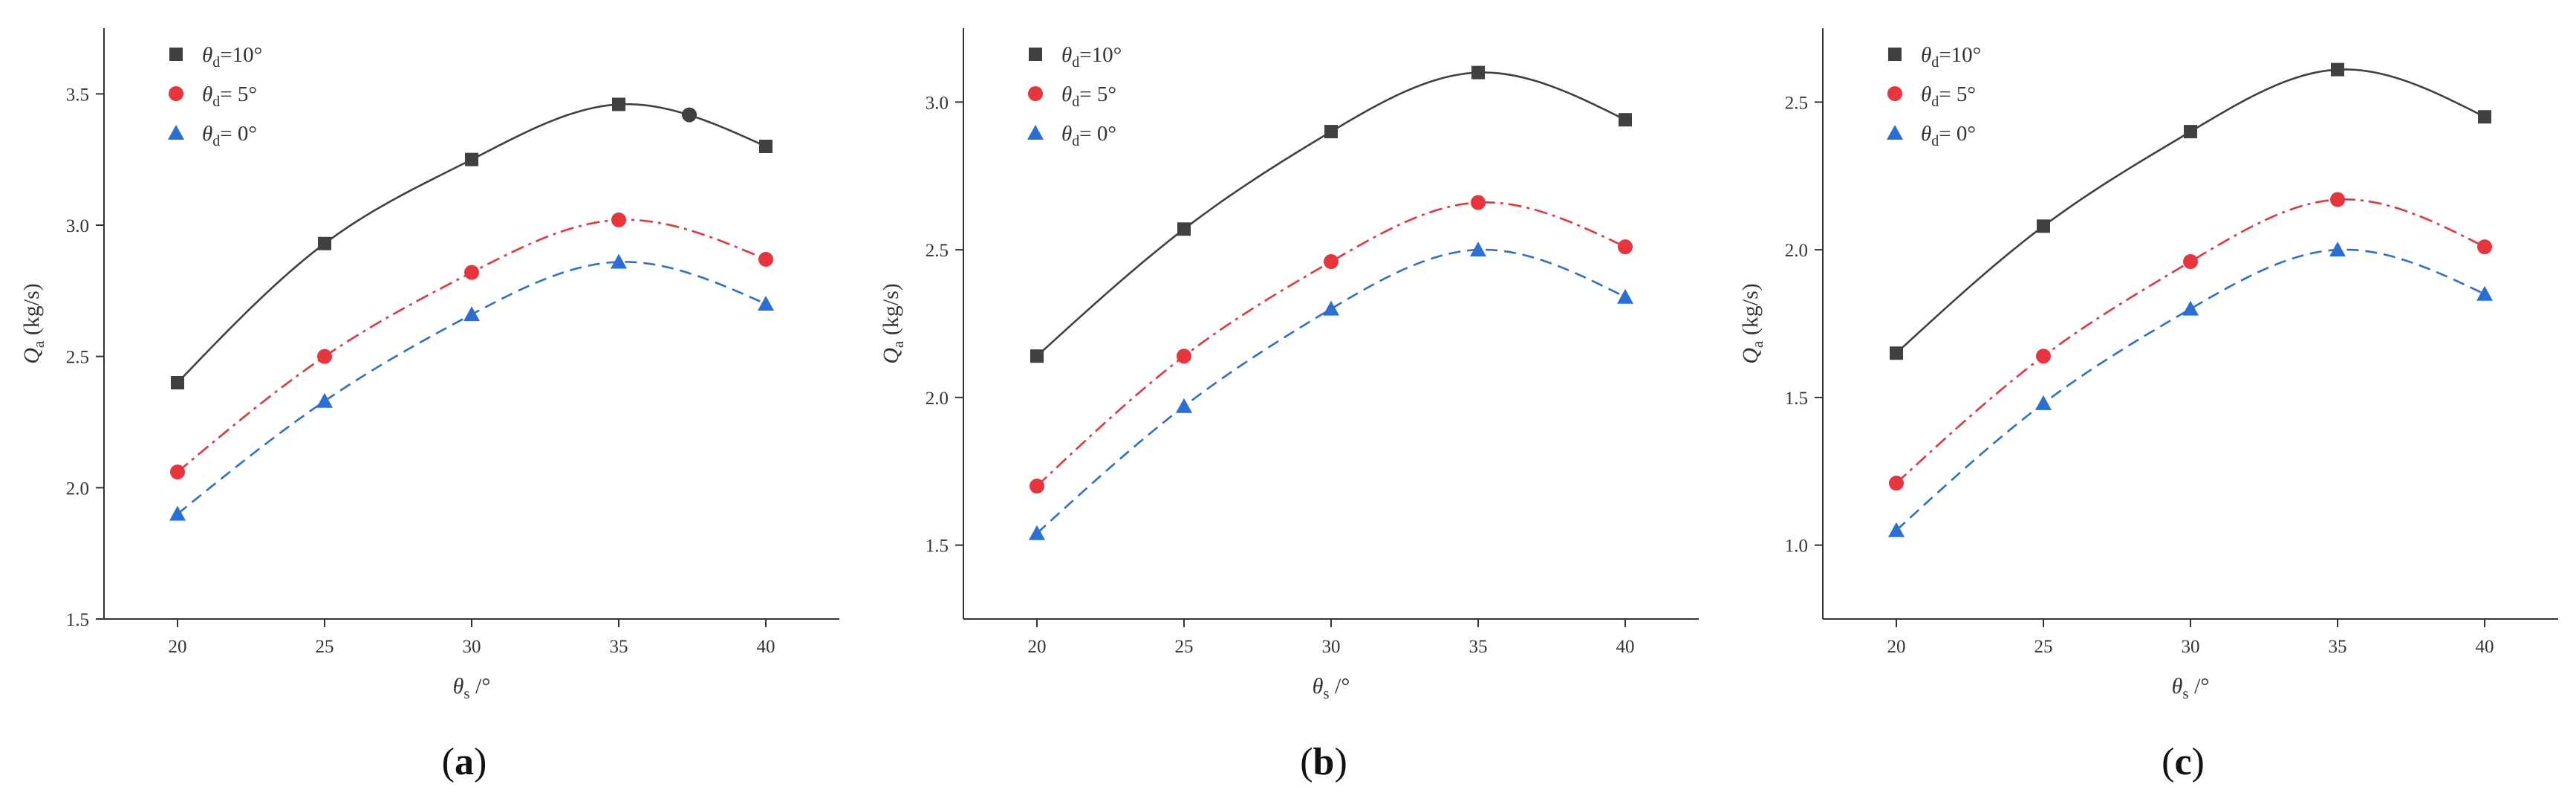  What do you see at coordinates (1797, 547) in the screenshot?
I see `y-tick-label: 1.0` at bounding box center [1797, 547].